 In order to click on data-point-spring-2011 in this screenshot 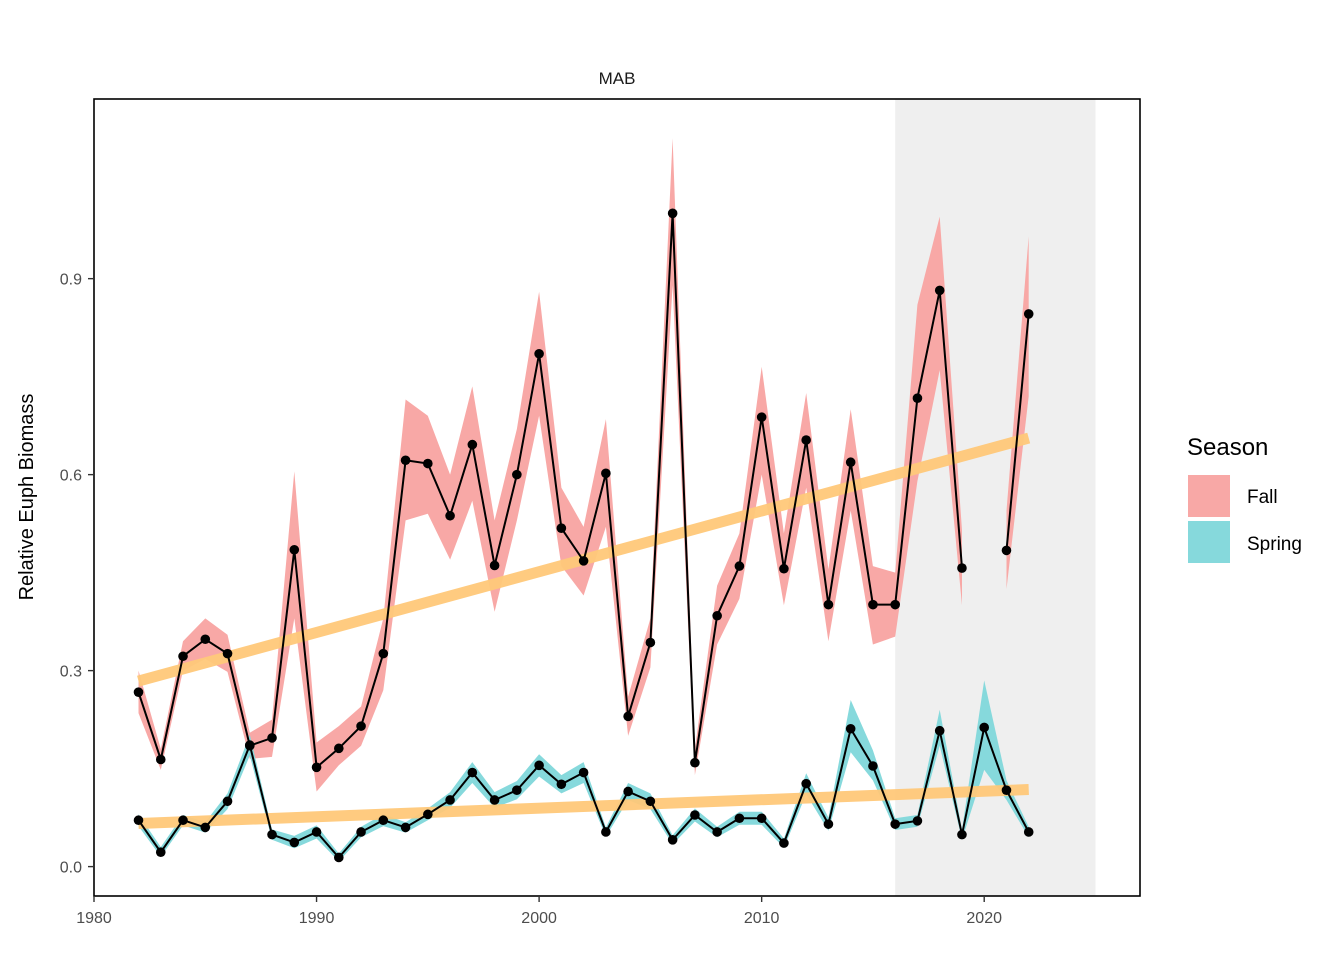, I will do `click(784, 843)`.